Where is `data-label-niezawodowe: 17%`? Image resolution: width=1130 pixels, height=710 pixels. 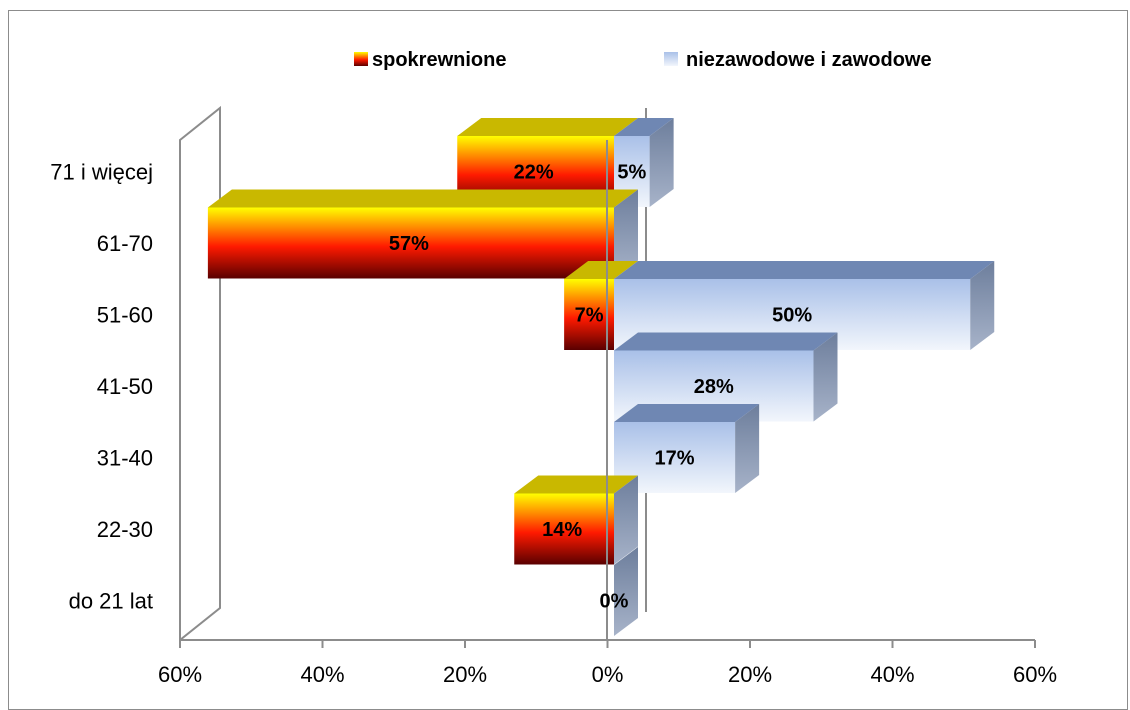 data-label-niezawodowe: 17% is located at coordinates (675, 459).